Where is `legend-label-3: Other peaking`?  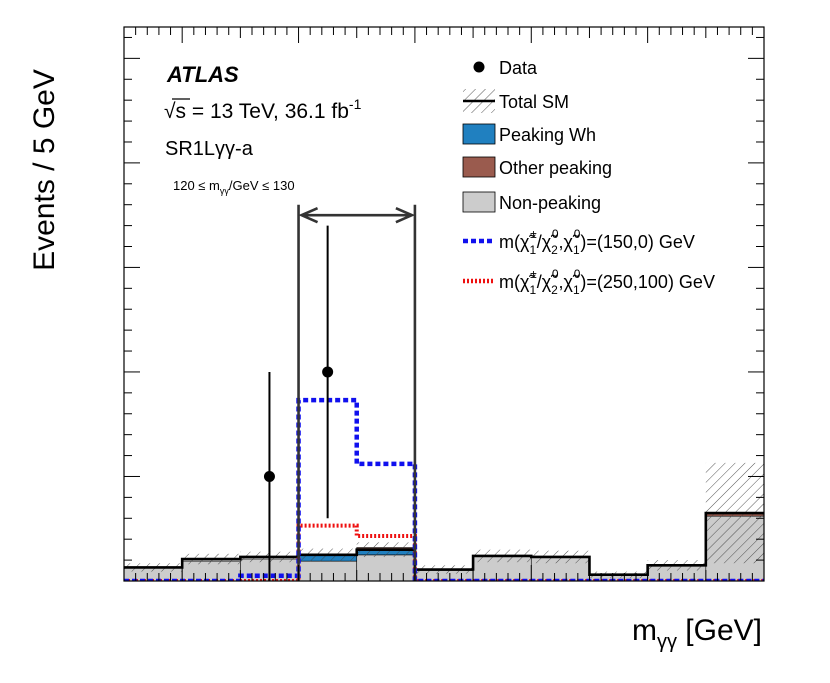 legend-label-3: Other peaking is located at coordinates (555, 168).